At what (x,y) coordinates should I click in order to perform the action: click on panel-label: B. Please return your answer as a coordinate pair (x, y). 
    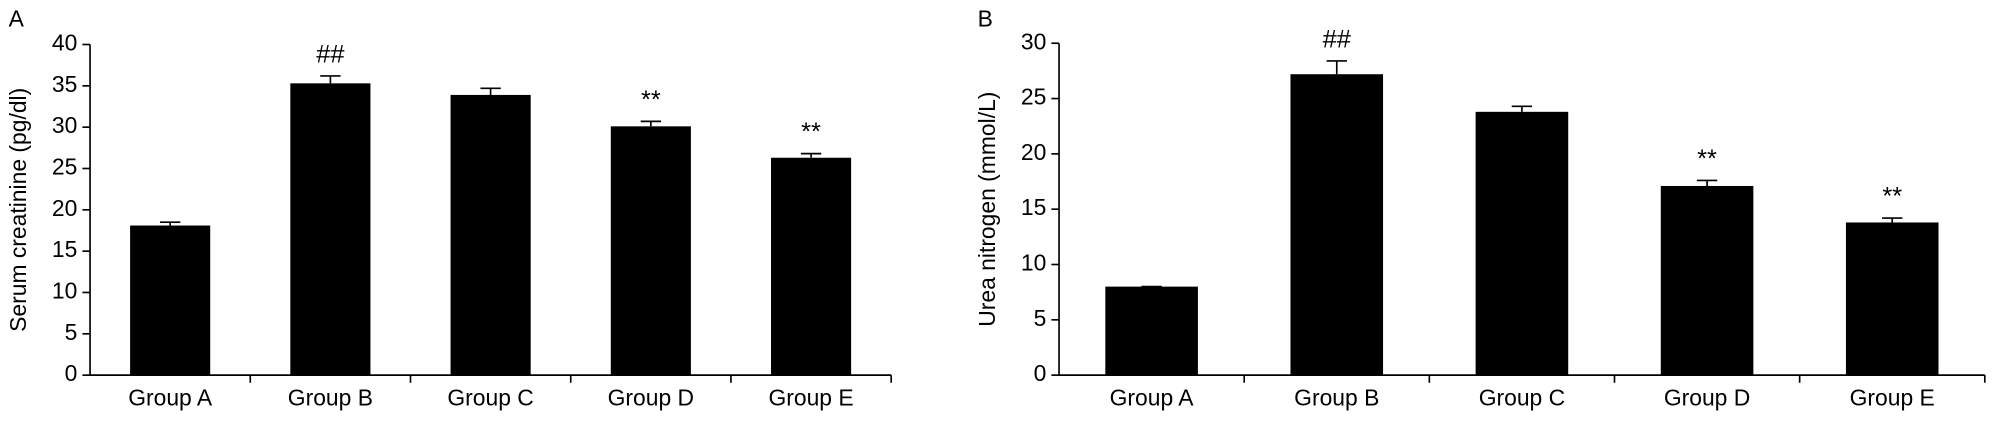
    Looking at the image, I should click on (985, 18).